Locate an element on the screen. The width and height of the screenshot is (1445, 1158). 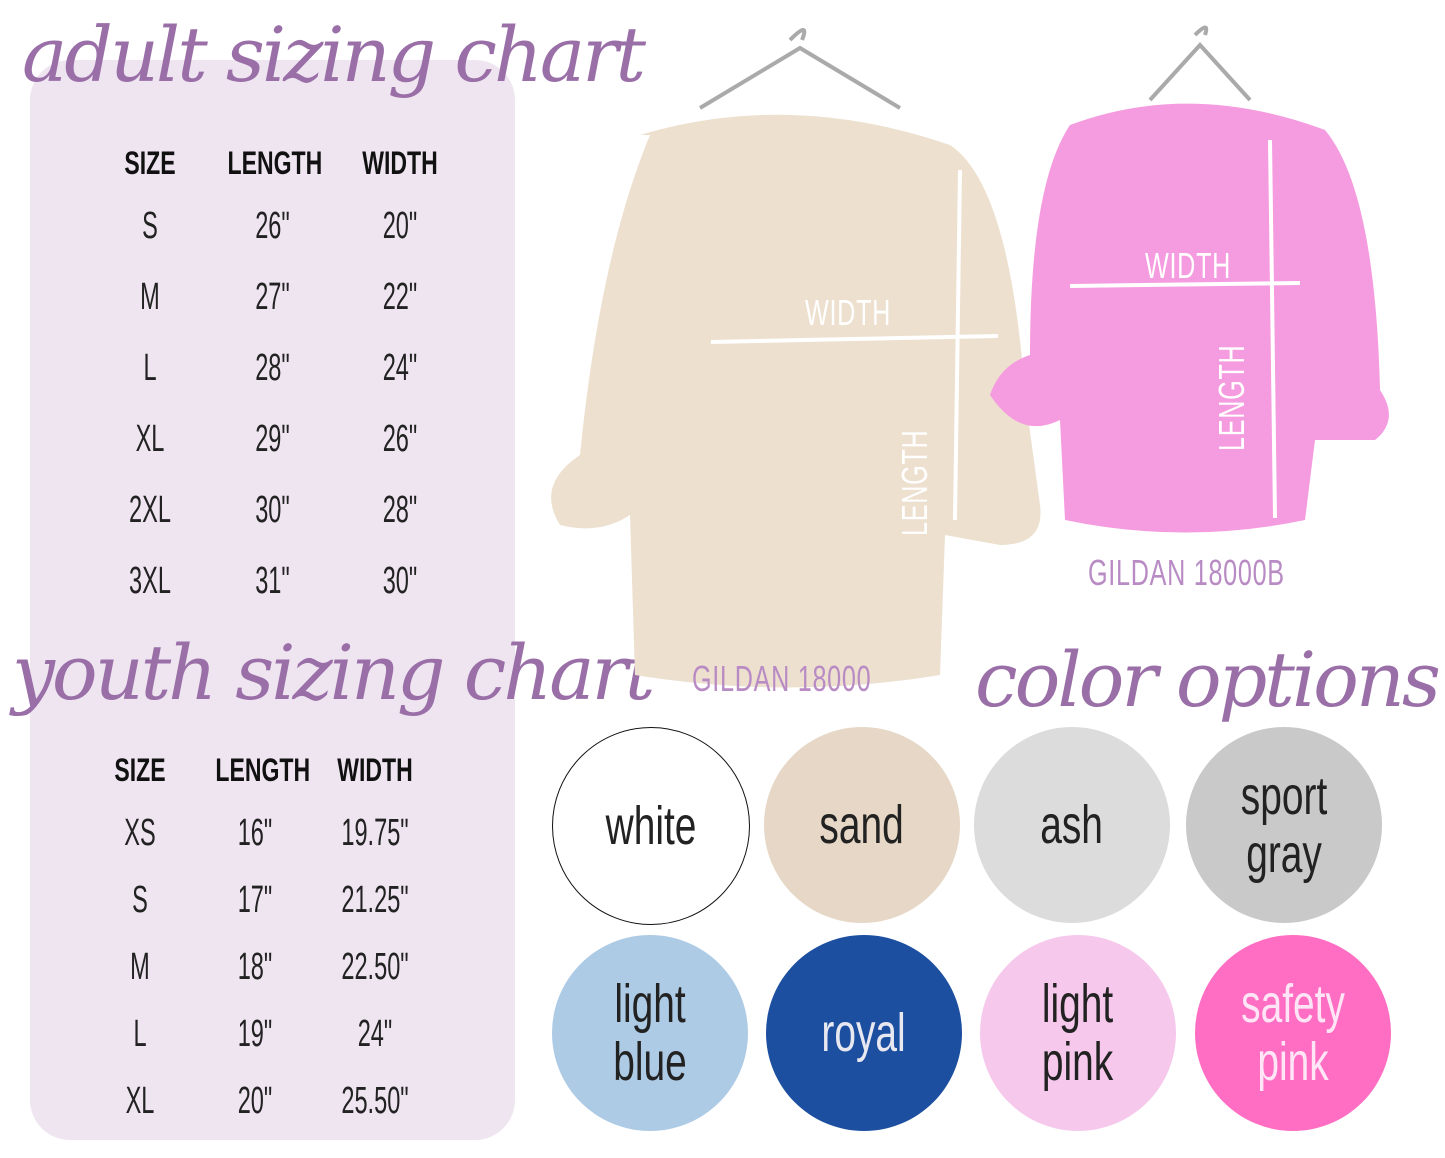
swatch-label: ash is located at coordinates (1072, 825).